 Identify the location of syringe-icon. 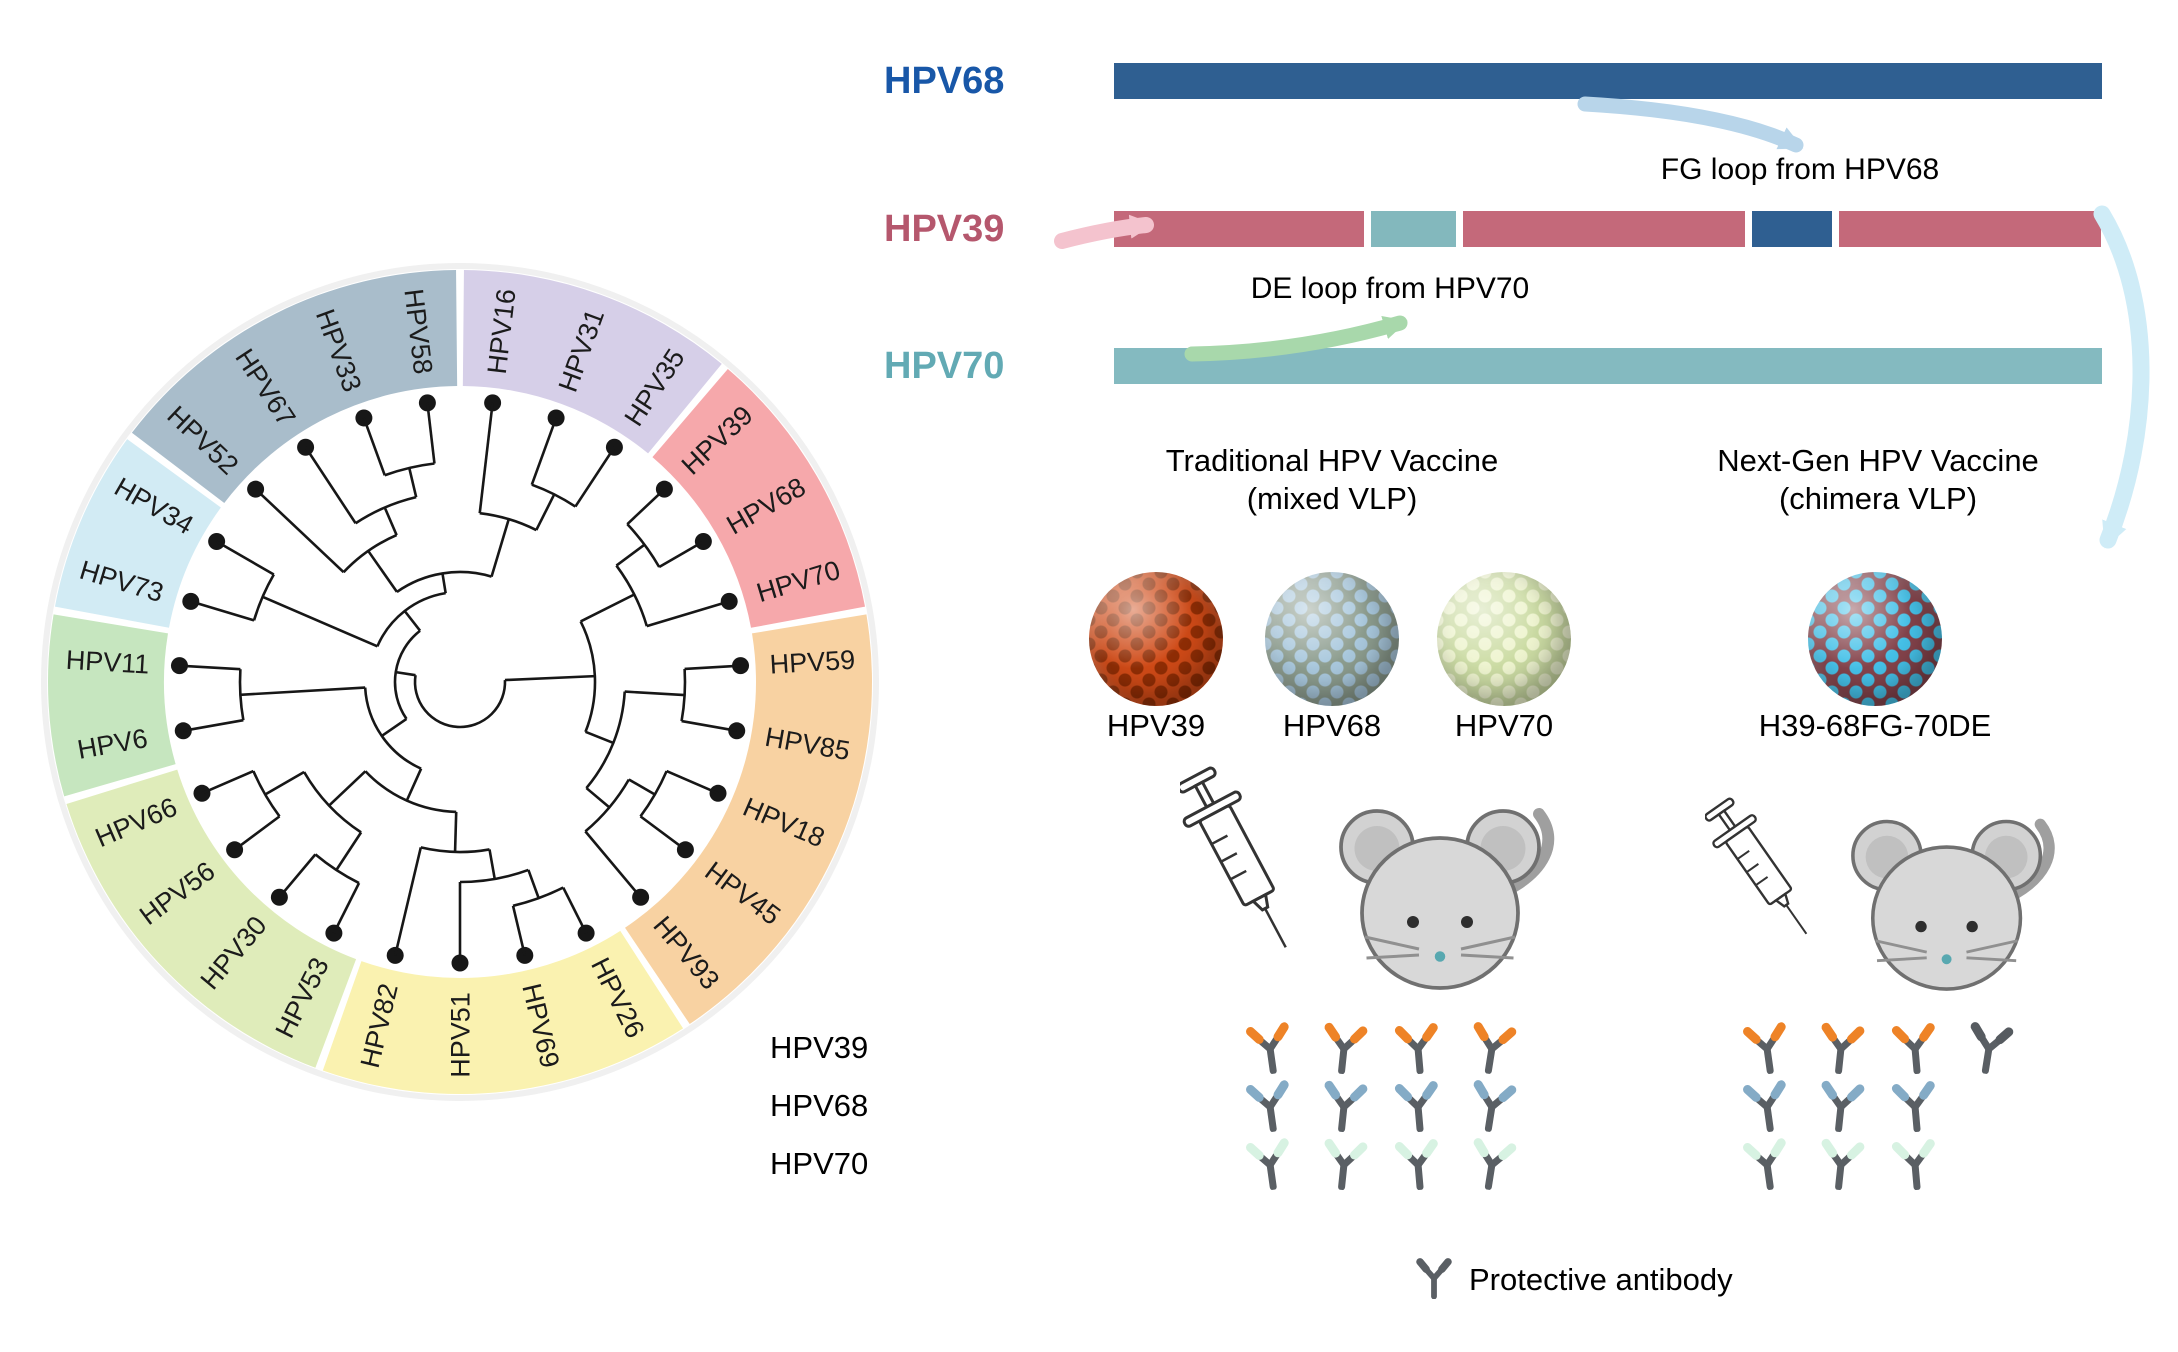
(1247, 863).